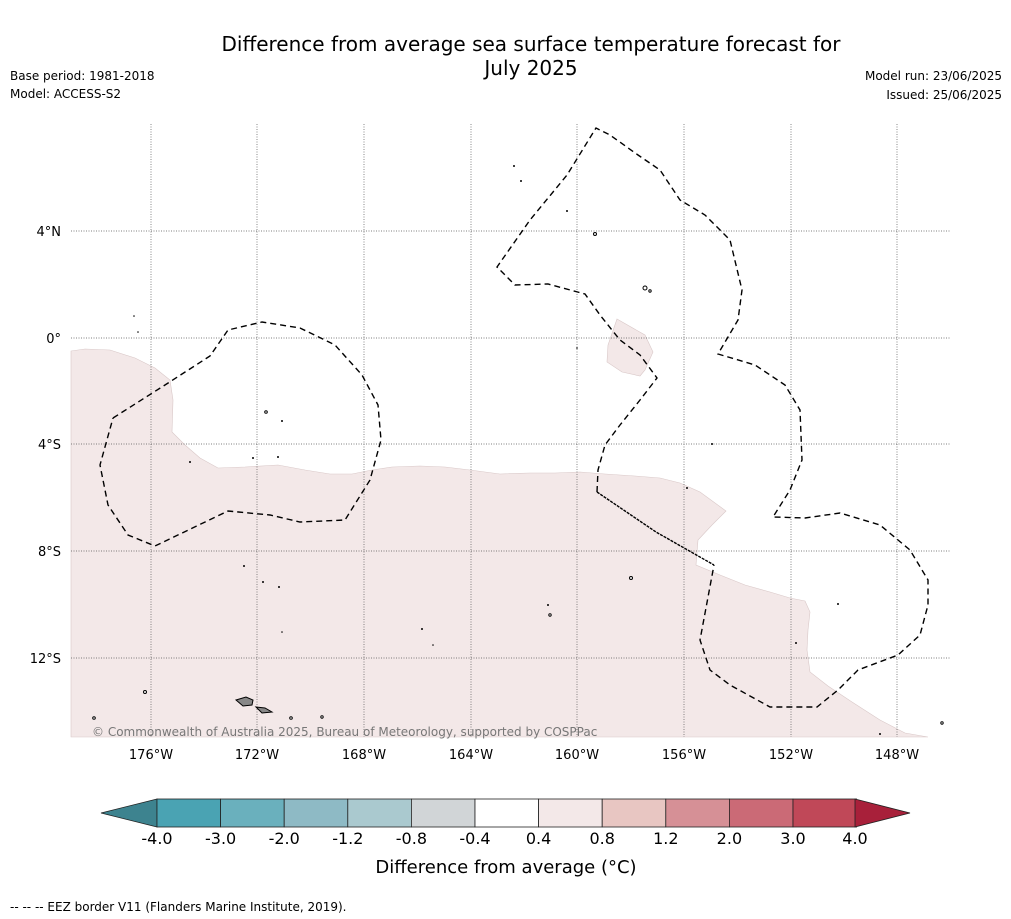  What do you see at coordinates (364, 755) in the screenshot?
I see `lon-label: 168°W` at bounding box center [364, 755].